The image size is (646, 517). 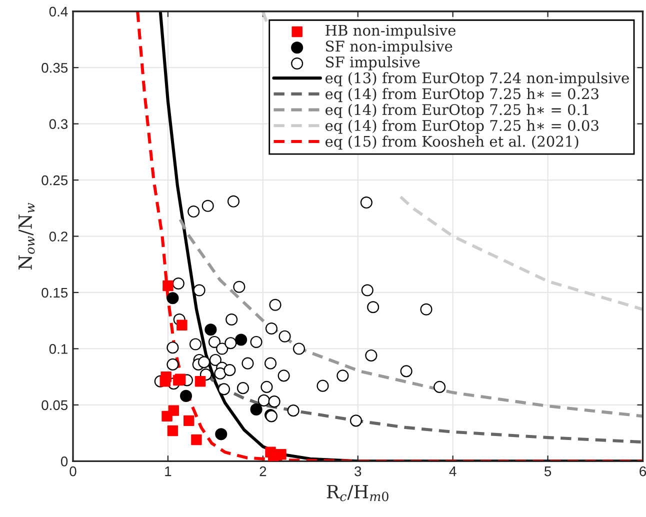 I want to click on x-axis-title: R$_{c}$/H$_{m0}$, so click(x=357, y=493).